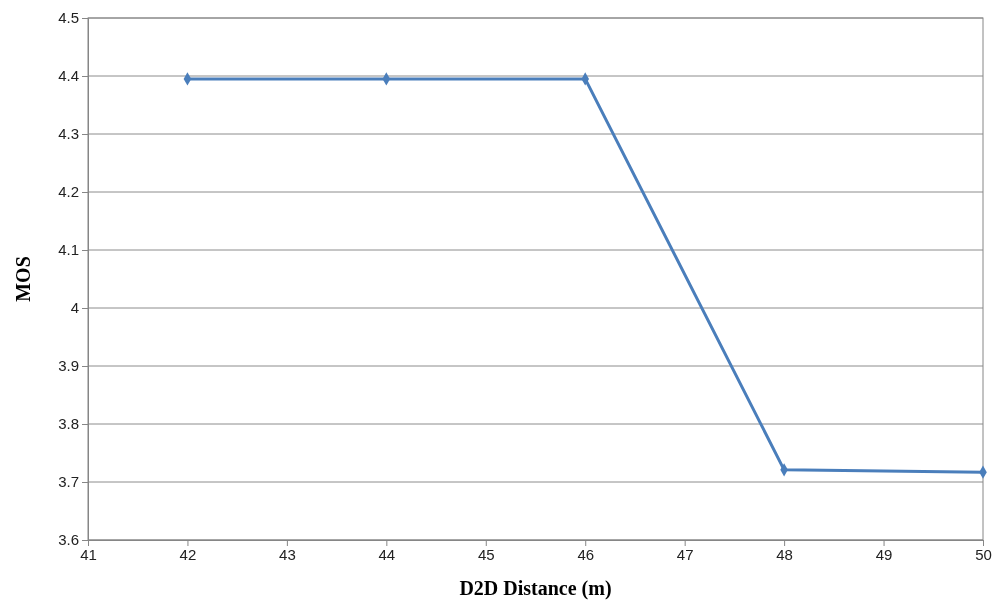 The height and width of the screenshot is (607, 1002). Describe the element at coordinates (68, 76) in the screenshot. I see `y-tick-label: 4.4` at that location.